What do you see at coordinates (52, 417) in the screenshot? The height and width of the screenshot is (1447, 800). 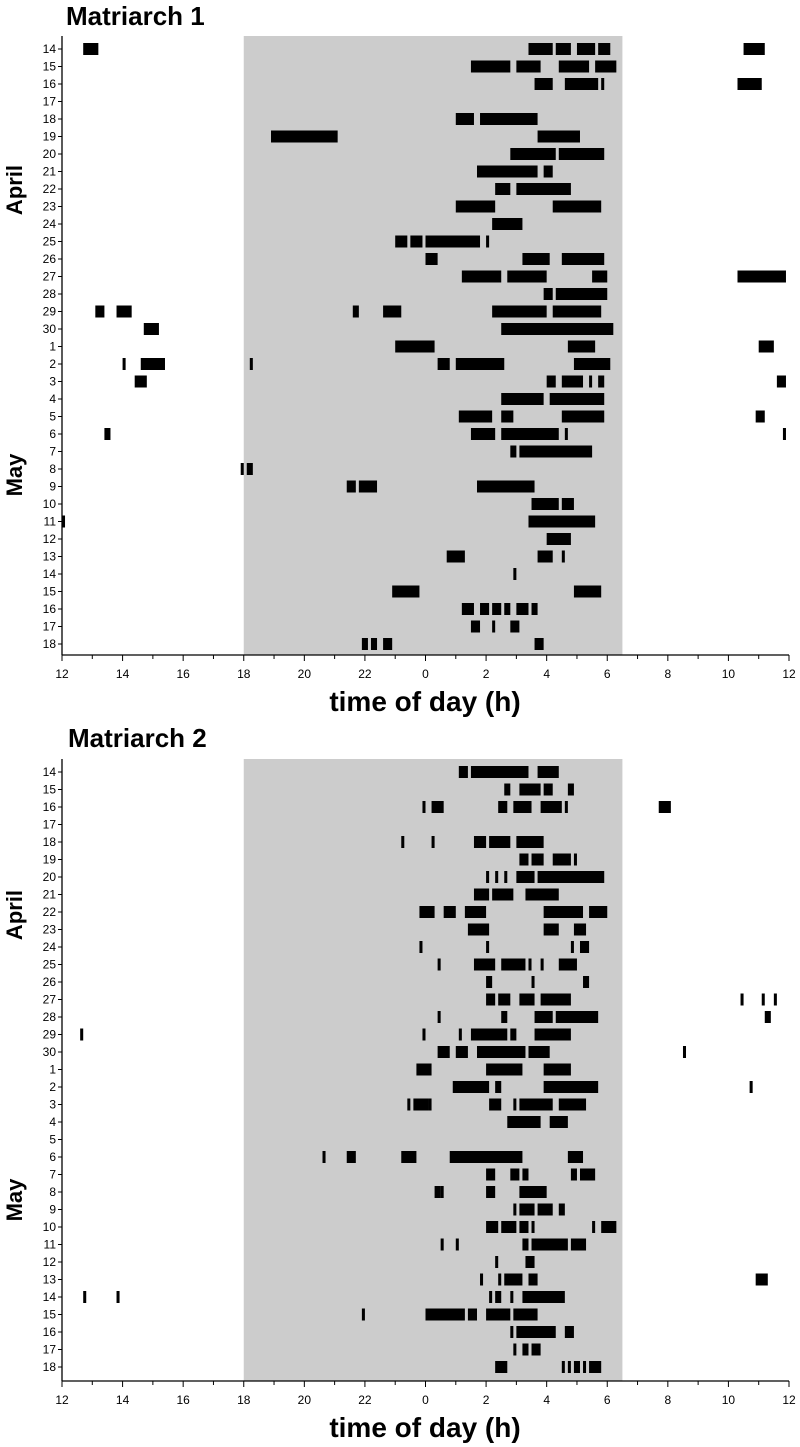 I see `day-label: 5` at bounding box center [52, 417].